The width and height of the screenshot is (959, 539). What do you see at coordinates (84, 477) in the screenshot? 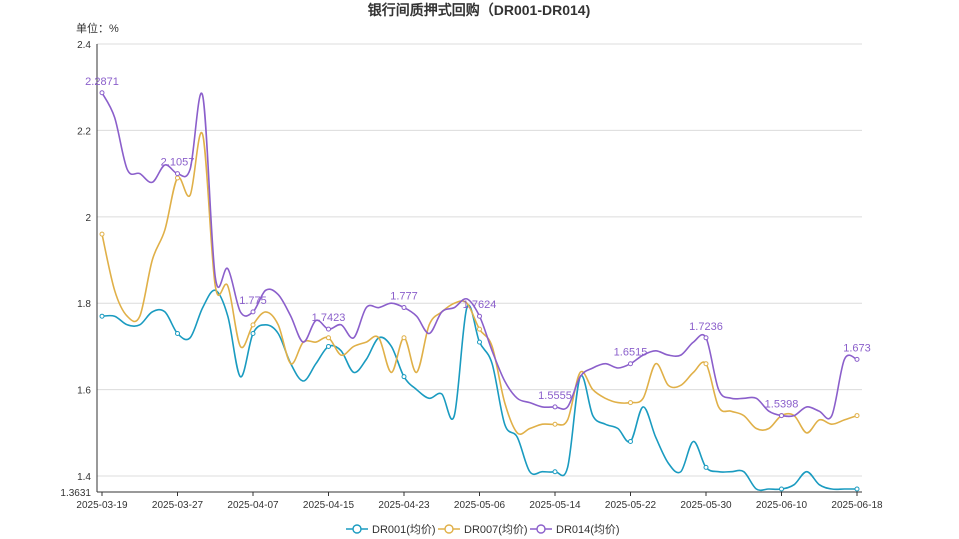
I see `y-tick-label: 1.4` at bounding box center [84, 477].